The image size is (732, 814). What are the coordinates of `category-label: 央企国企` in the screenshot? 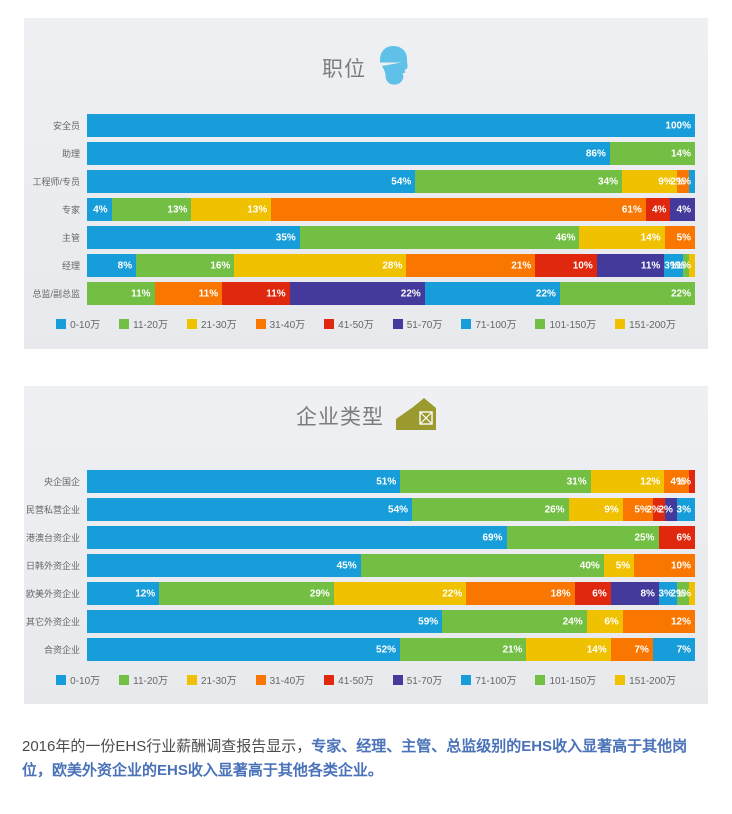 It's located at (61, 482).